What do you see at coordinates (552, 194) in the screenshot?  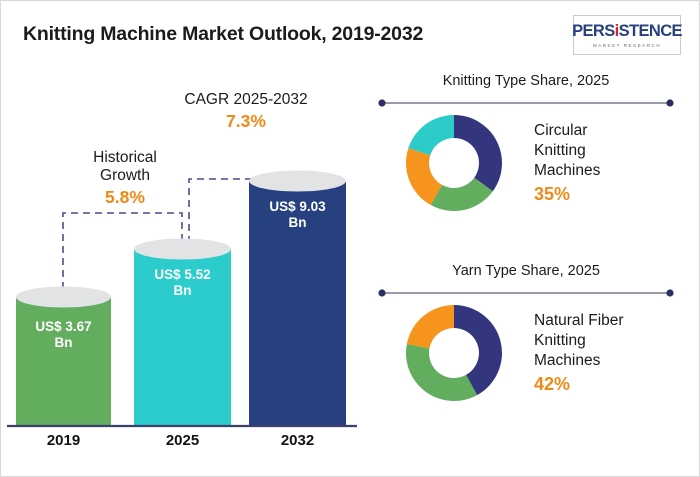 I see `donut-legend-value: 35%` at bounding box center [552, 194].